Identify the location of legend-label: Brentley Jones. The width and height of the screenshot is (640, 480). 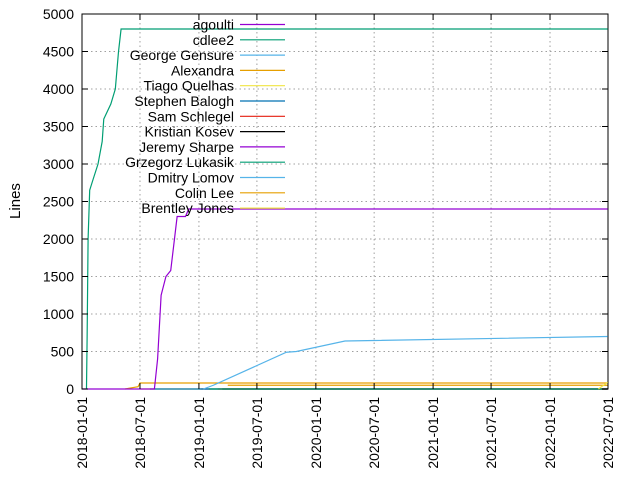
(187, 208).